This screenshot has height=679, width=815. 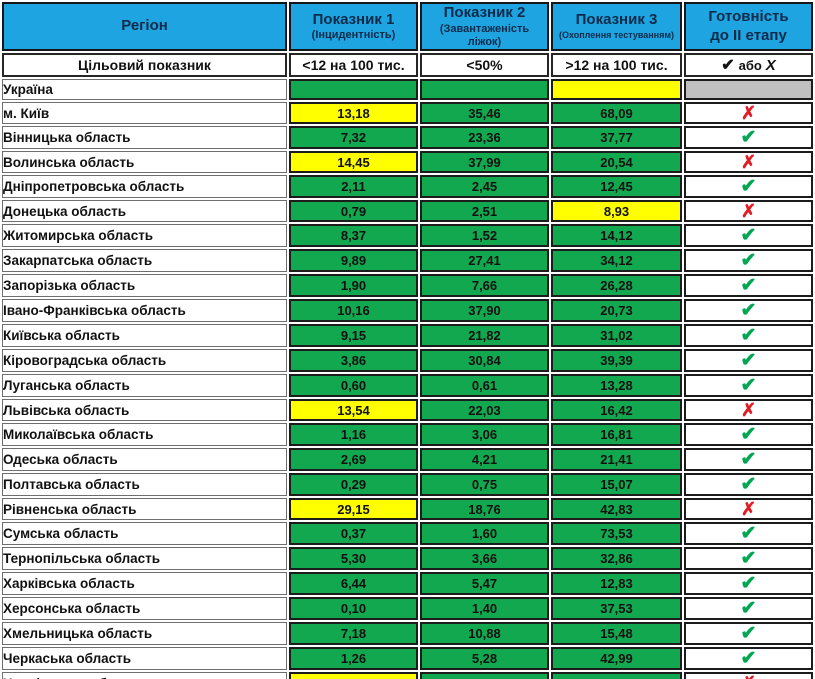 What do you see at coordinates (353, 113) in the screenshot?
I see `indicator1-cell: 13,18` at bounding box center [353, 113].